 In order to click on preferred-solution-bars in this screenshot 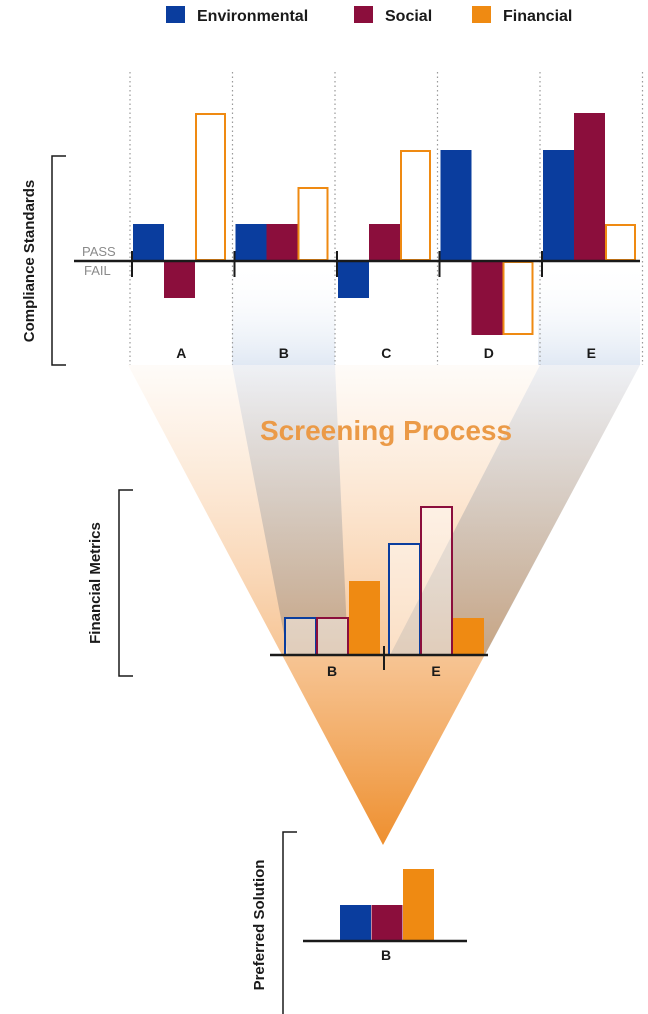, I will do `click(387, 905)`.